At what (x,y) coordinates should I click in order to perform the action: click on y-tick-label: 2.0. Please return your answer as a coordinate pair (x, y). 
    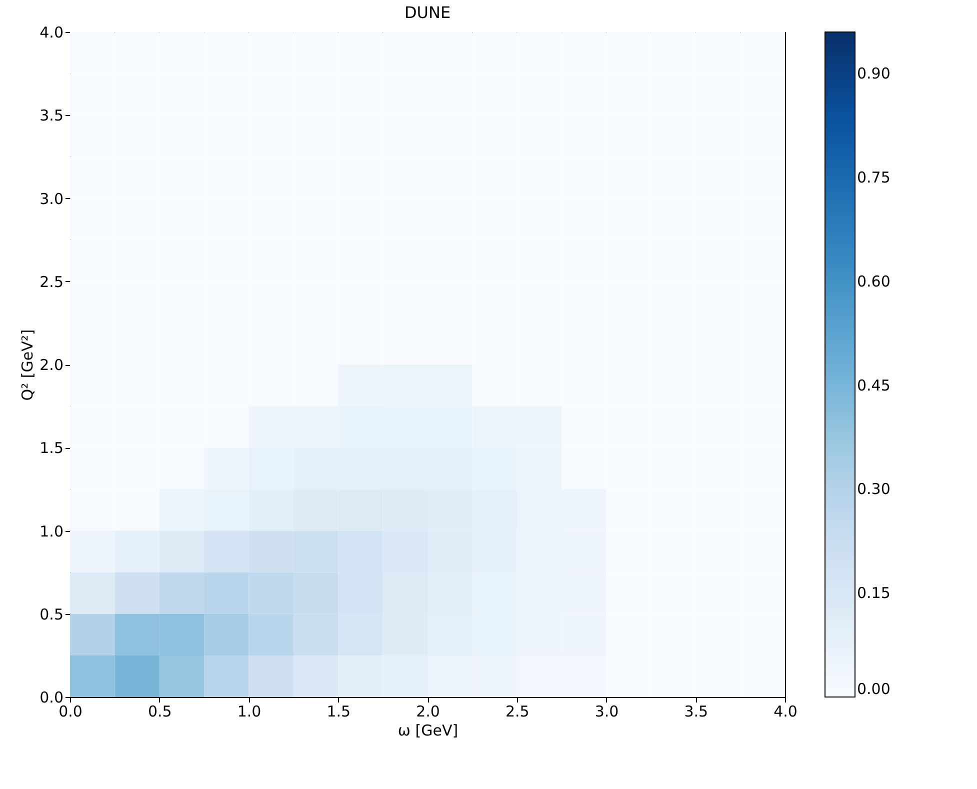
    Looking at the image, I should click on (52, 365).